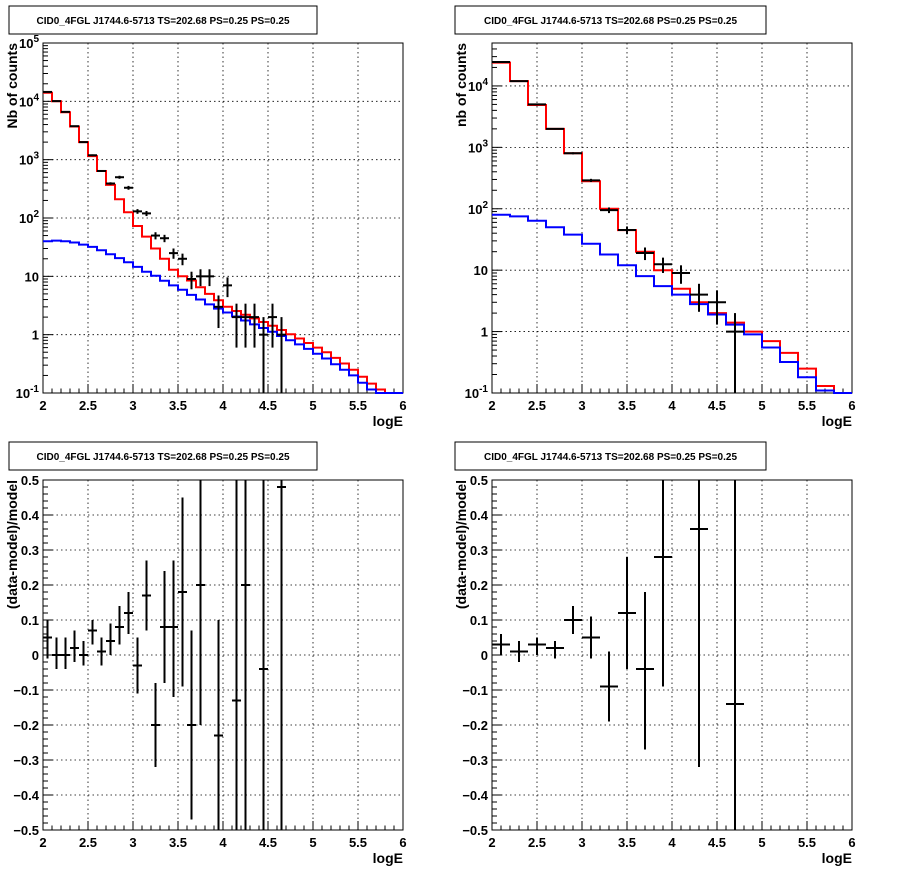  Describe the element at coordinates (485, 82) in the screenshot. I see `tick-exponent: 4` at that location.